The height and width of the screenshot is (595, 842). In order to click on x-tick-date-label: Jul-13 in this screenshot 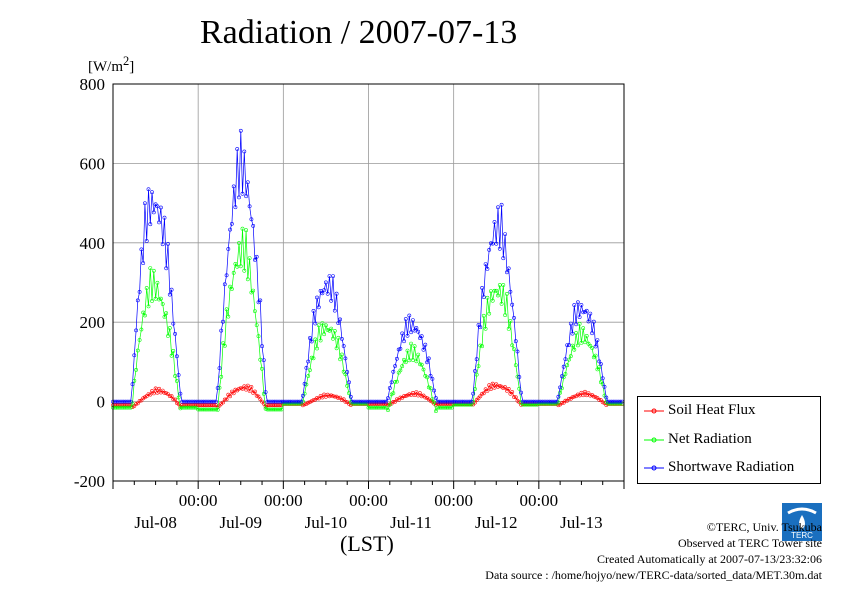, I will do `click(581, 522)`.